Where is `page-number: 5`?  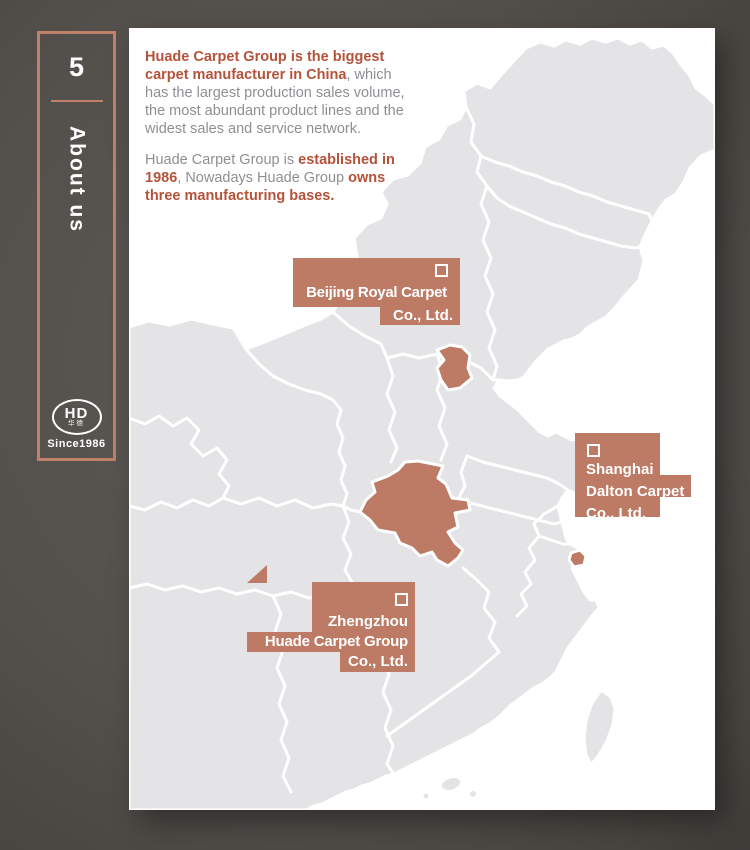 page-number: 5 is located at coordinates (76, 67).